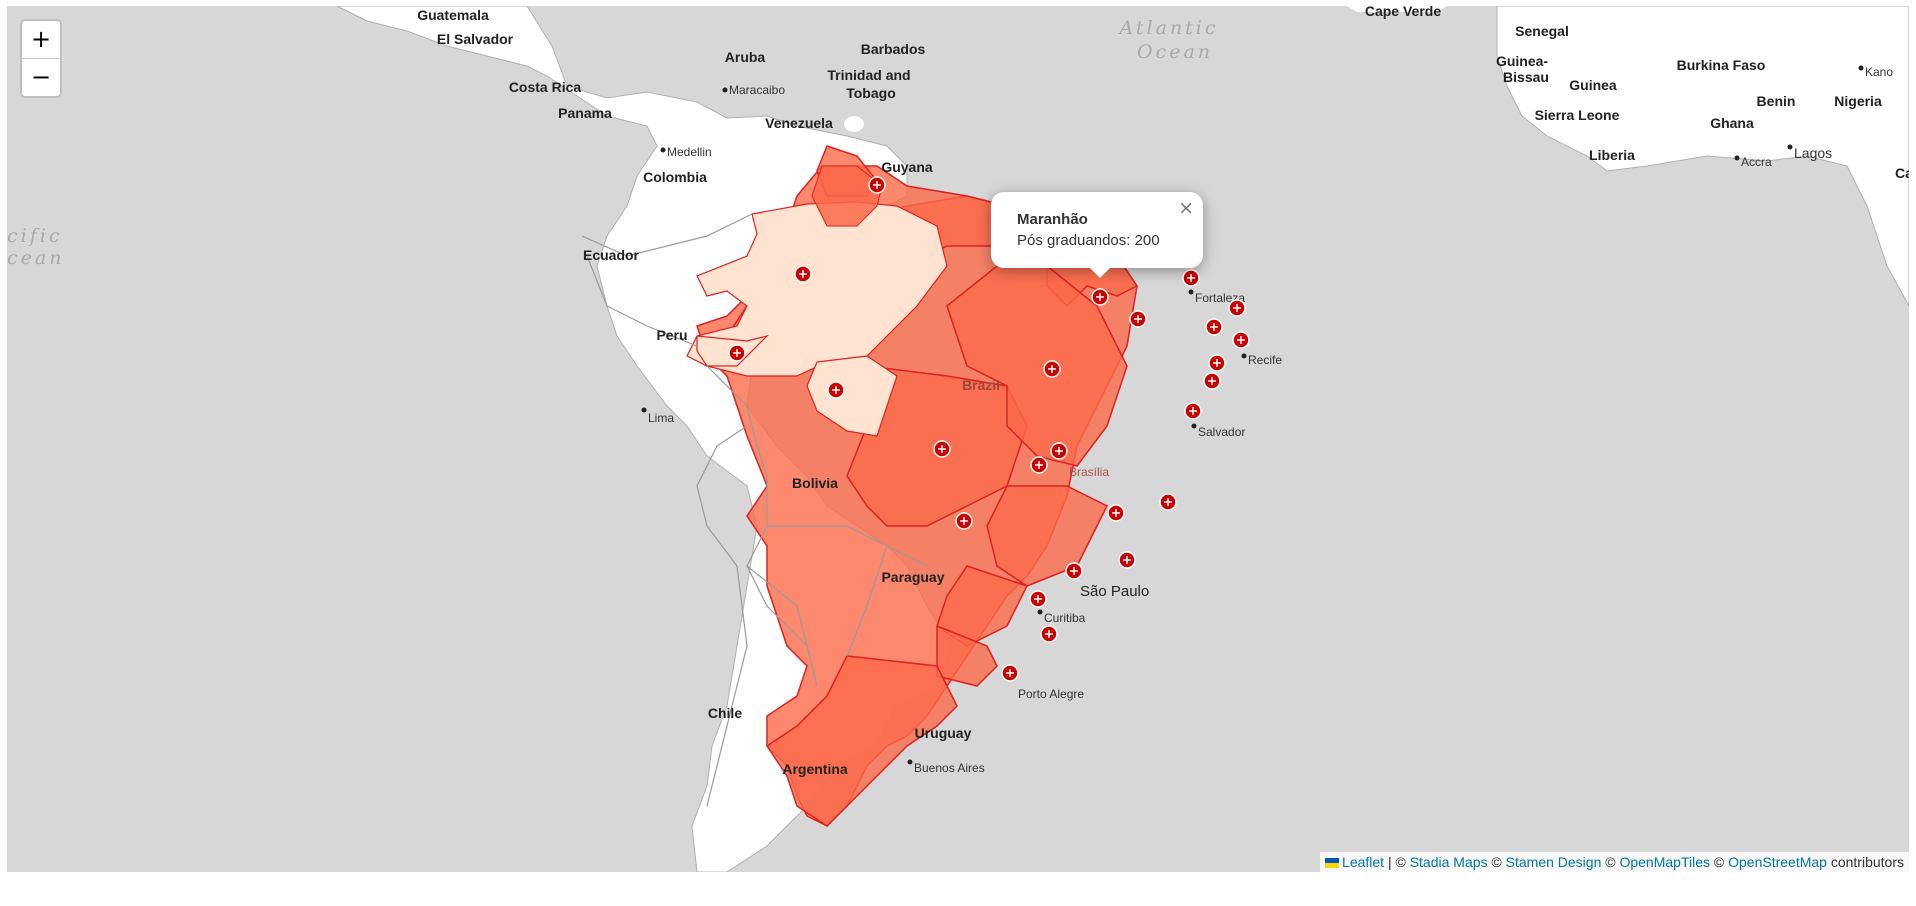 This screenshot has height=906, width=1916. Describe the element at coordinates (475, 39) in the screenshot. I see `country-label: El Salvador` at that location.